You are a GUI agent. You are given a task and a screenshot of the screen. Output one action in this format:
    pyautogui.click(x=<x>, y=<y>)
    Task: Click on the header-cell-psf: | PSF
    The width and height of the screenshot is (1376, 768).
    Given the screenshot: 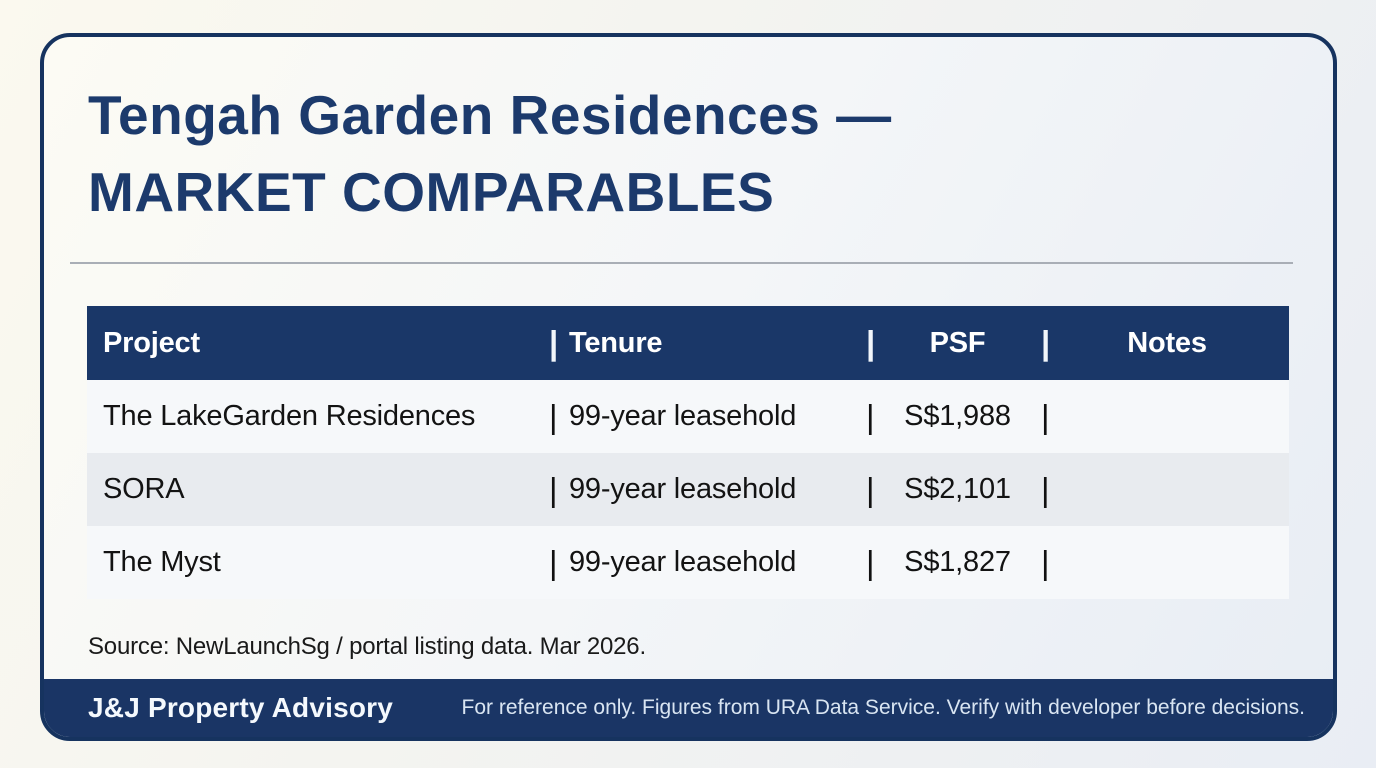 What is the action you would take?
    pyautogui.click(x=955, y=343)
    